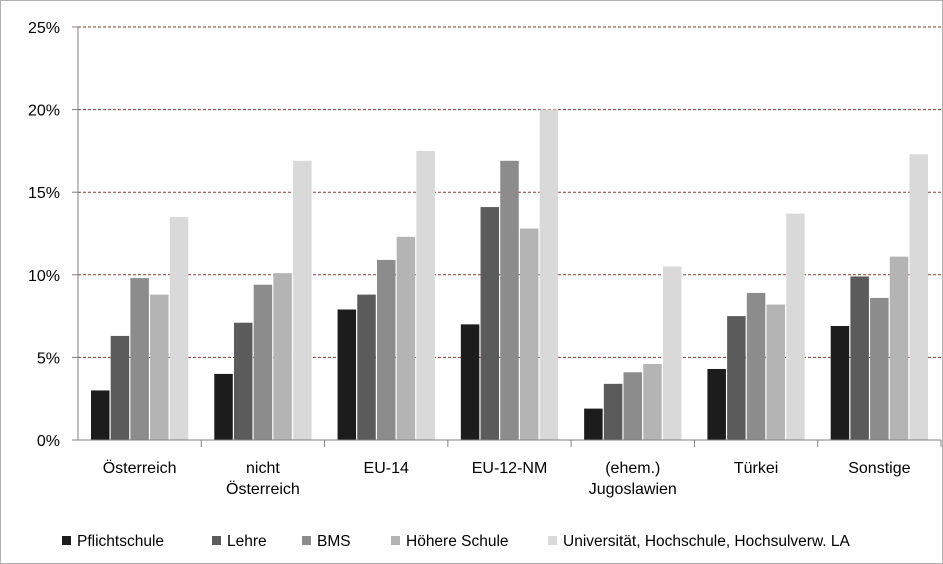  What do you see at coordinates (120, 541) in the screenshot?
I see `legend-label: Pflichtschule` at bounding box center [120, 541].